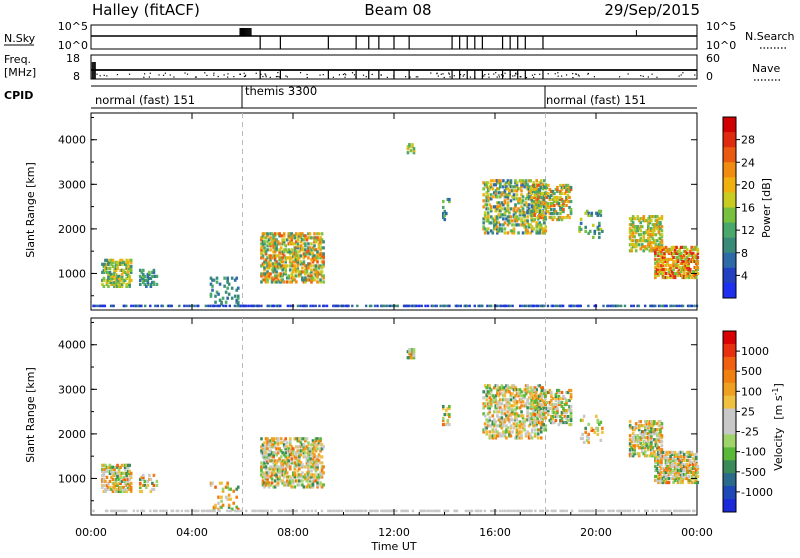 The height and width of the screenshot is (558, 800). What do you see at coordinates (612, 511) in the screenshot?
I see `ground-cell-2009` at bounding box center [612, 511].